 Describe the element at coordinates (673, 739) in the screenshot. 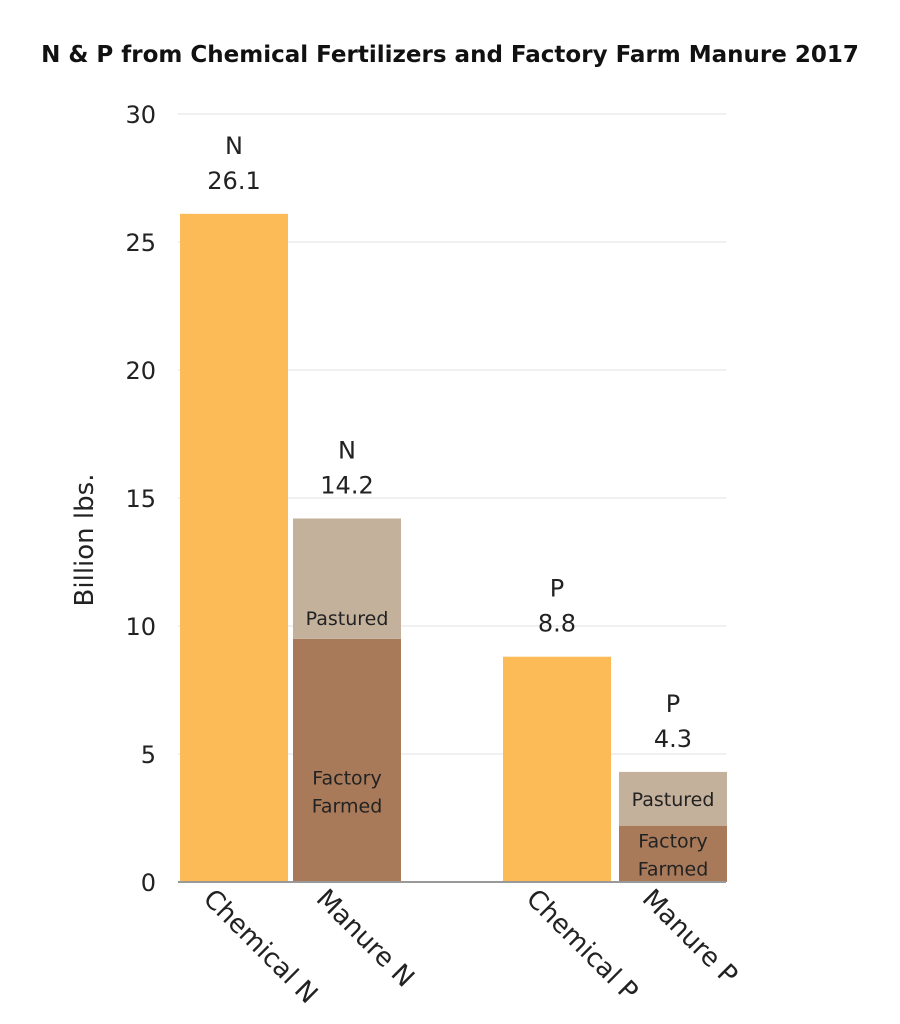

I see `bar-value-label: 4.3` at that location.